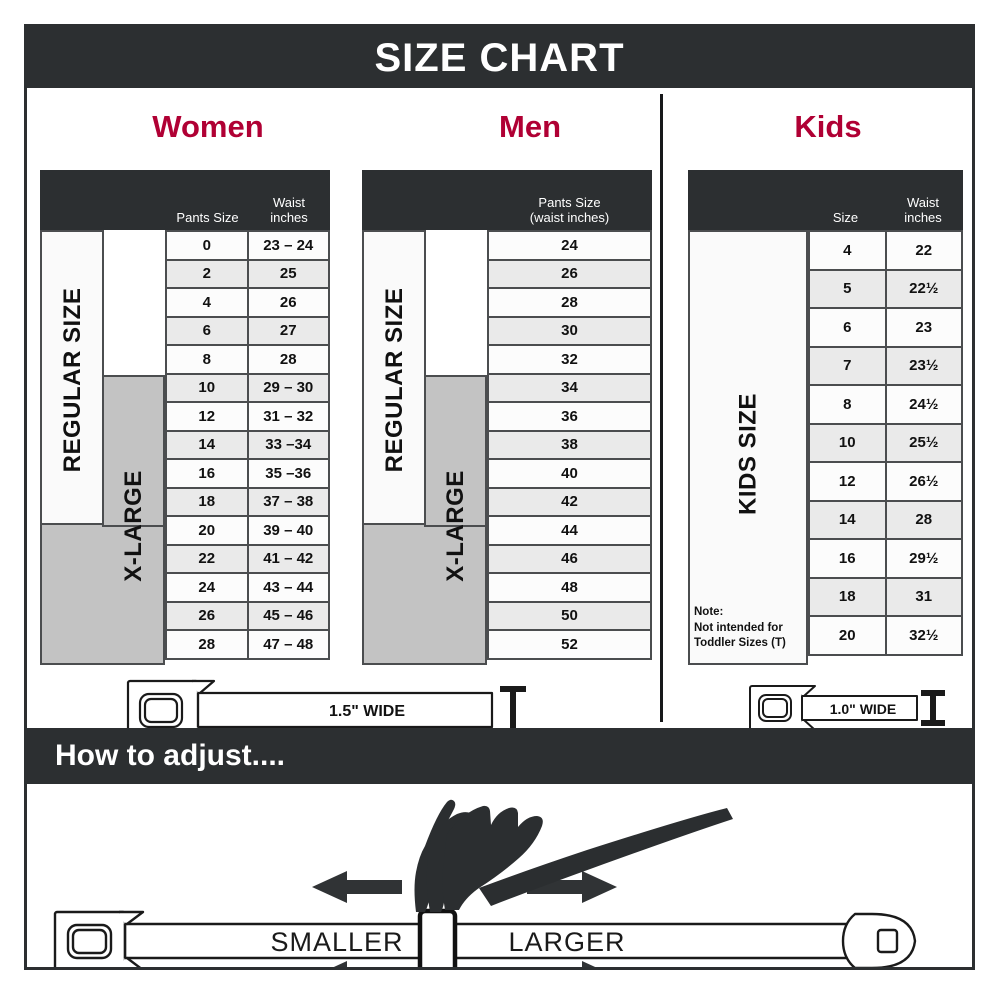  I want to click on women-row: 20 39 – 40, so click(247, 530).